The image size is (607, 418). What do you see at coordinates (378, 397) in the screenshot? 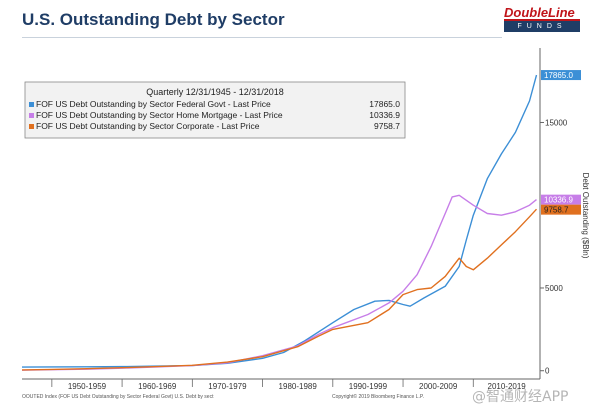
I see `footer-copyright: Copyright© 2019 Bloomberg Finance L.P.` at bounding box center [378, 397].